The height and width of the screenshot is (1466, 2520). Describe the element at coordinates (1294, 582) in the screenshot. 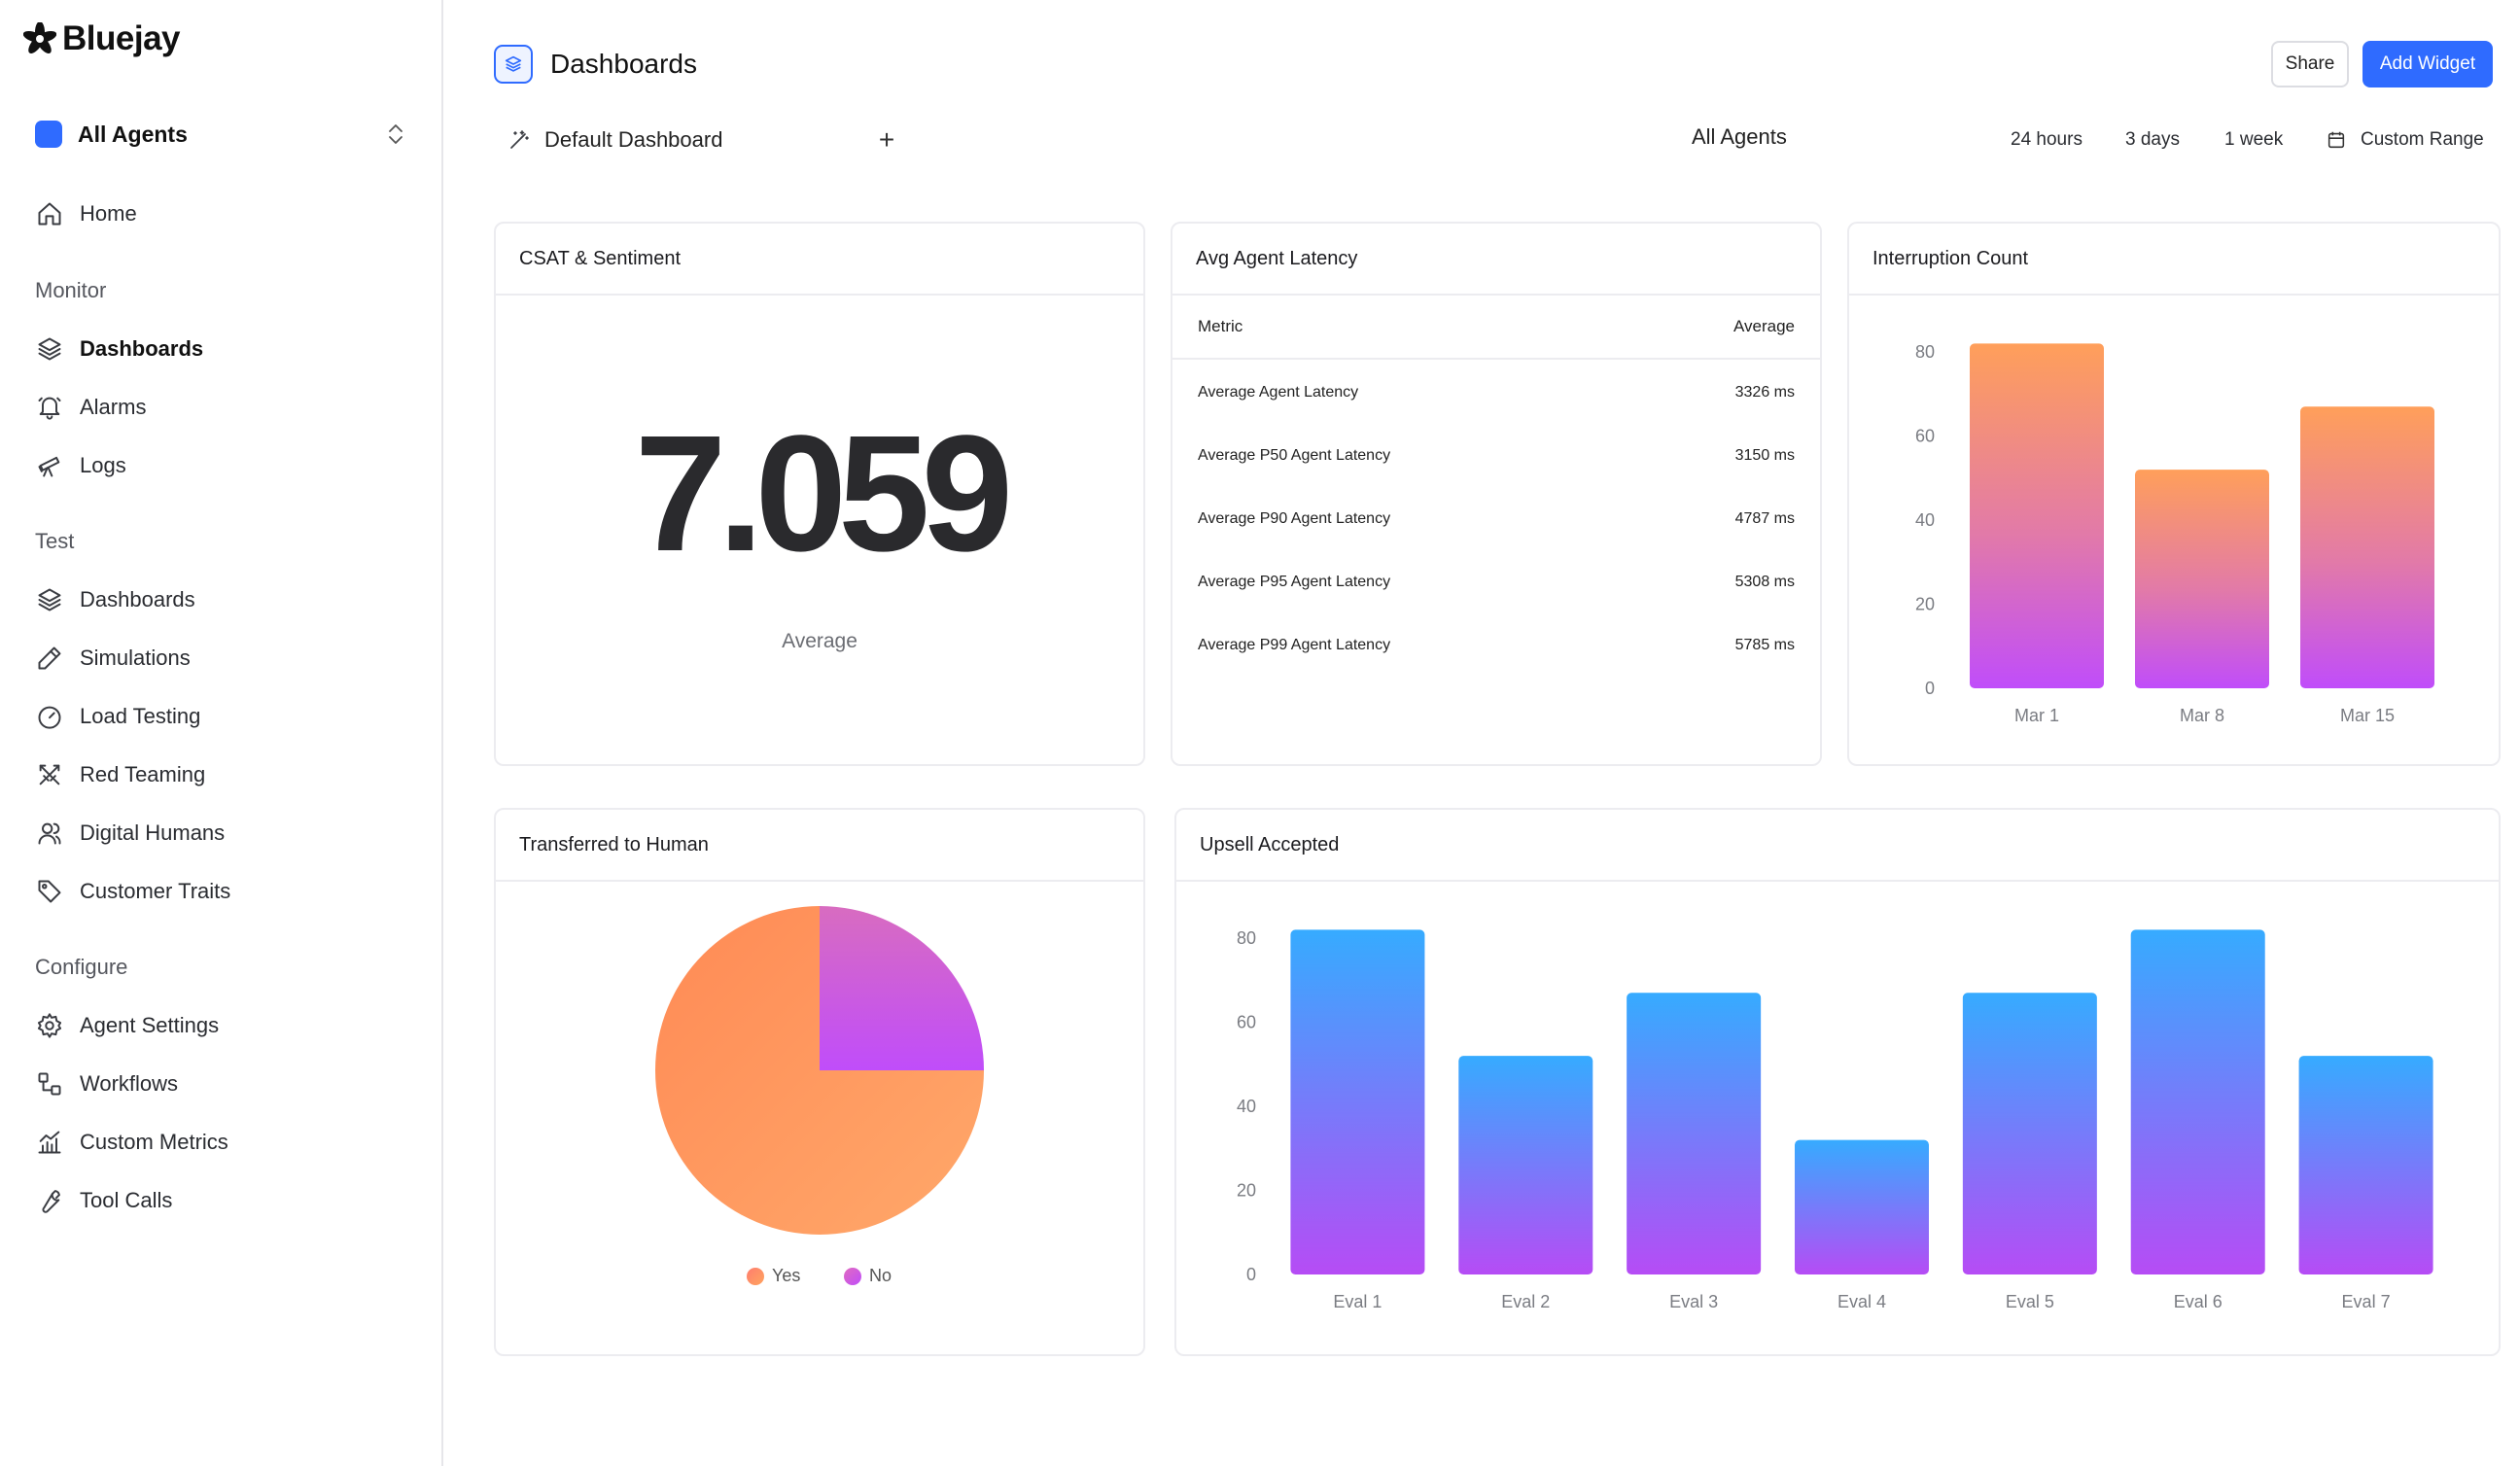

I see `metric-name: Average P95 Agent Latency` at that location.